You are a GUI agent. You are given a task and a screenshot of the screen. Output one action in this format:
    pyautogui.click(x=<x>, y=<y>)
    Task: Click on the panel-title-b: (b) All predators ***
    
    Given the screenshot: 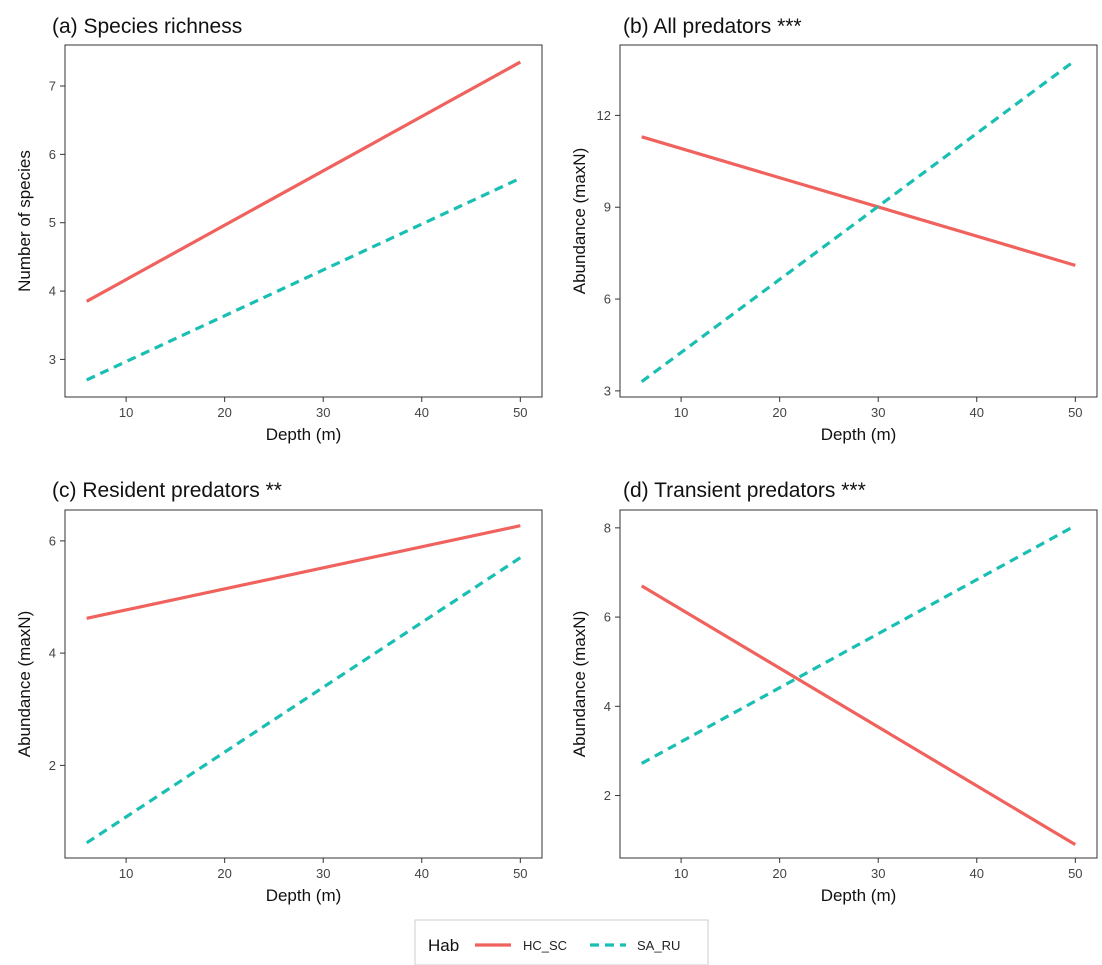 What is the action you would take?
    pyautogui.click(x=712, y=26)
    